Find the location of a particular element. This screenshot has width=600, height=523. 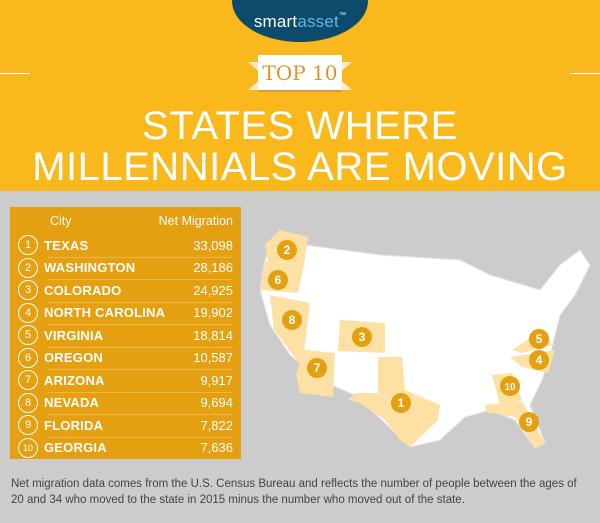

svg-text: 8 is located at coordinates (292, 320).